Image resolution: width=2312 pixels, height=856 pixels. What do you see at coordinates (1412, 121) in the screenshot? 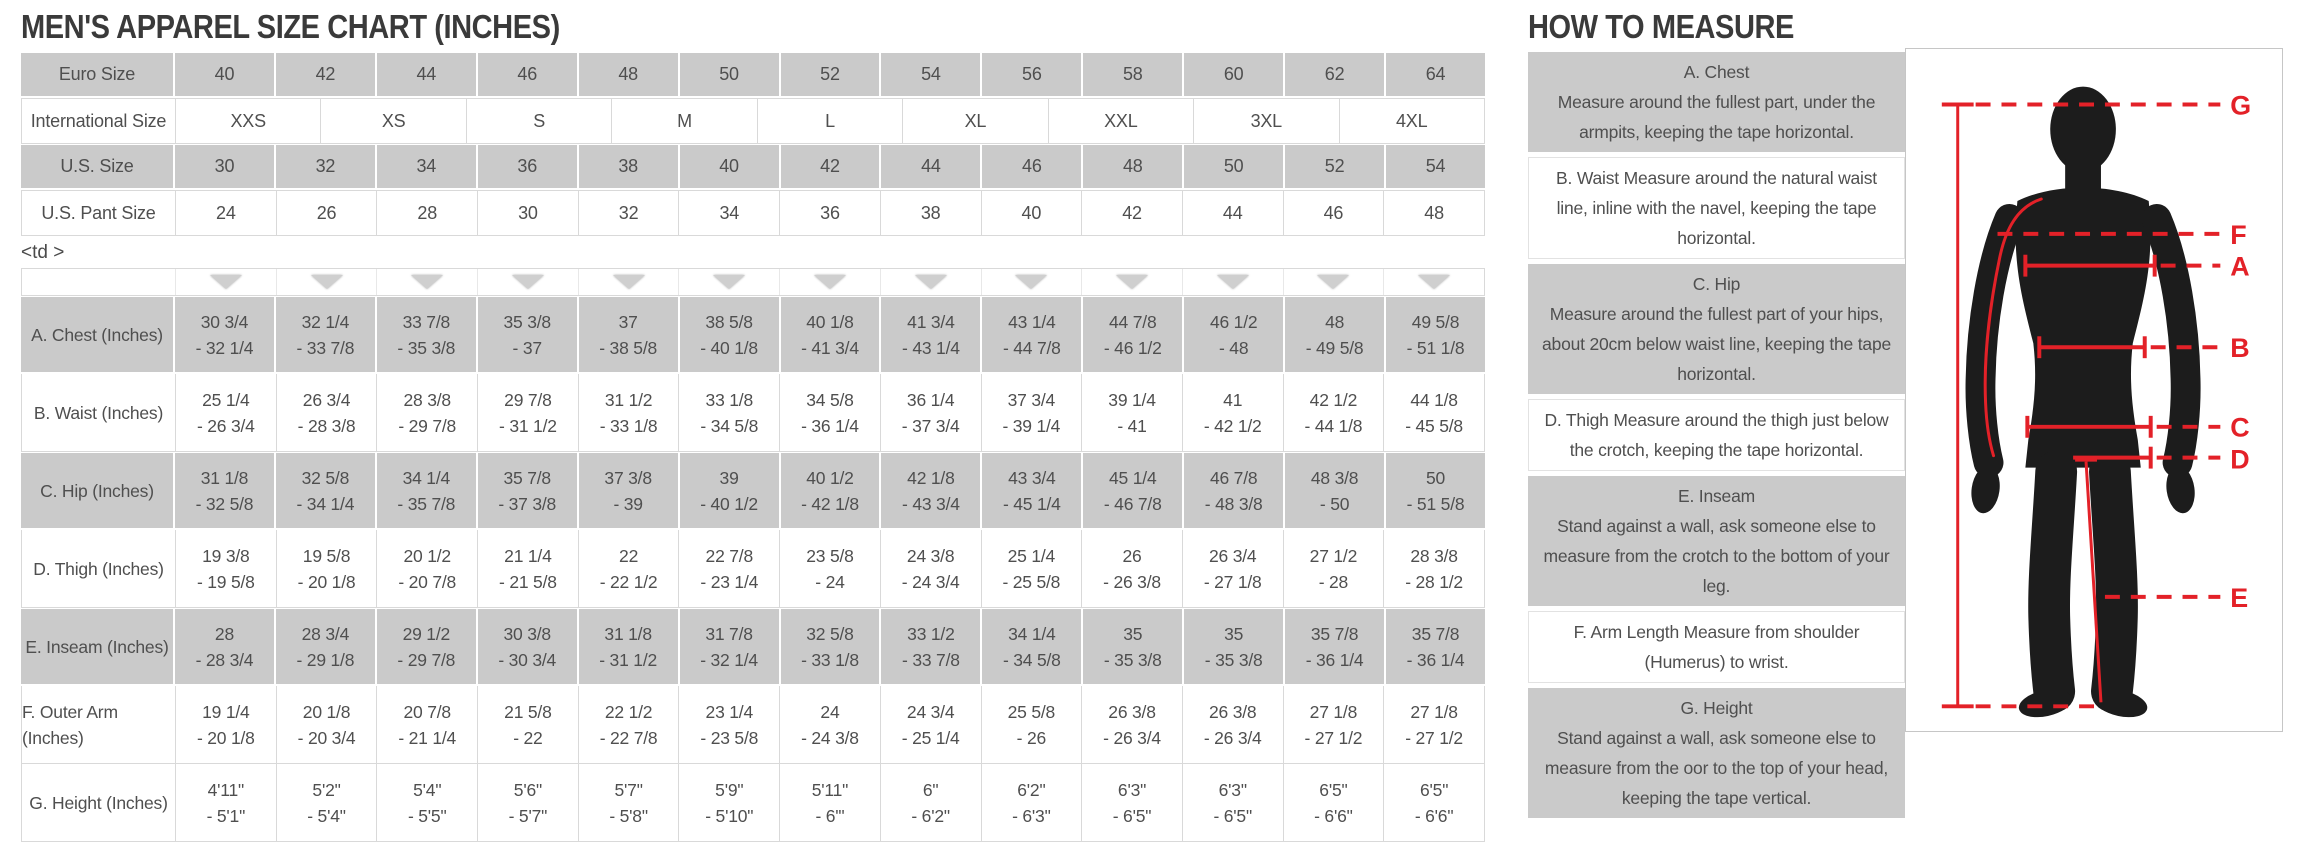
I see `size-value-cell: 4XL` at bounding box center [1412, 121].